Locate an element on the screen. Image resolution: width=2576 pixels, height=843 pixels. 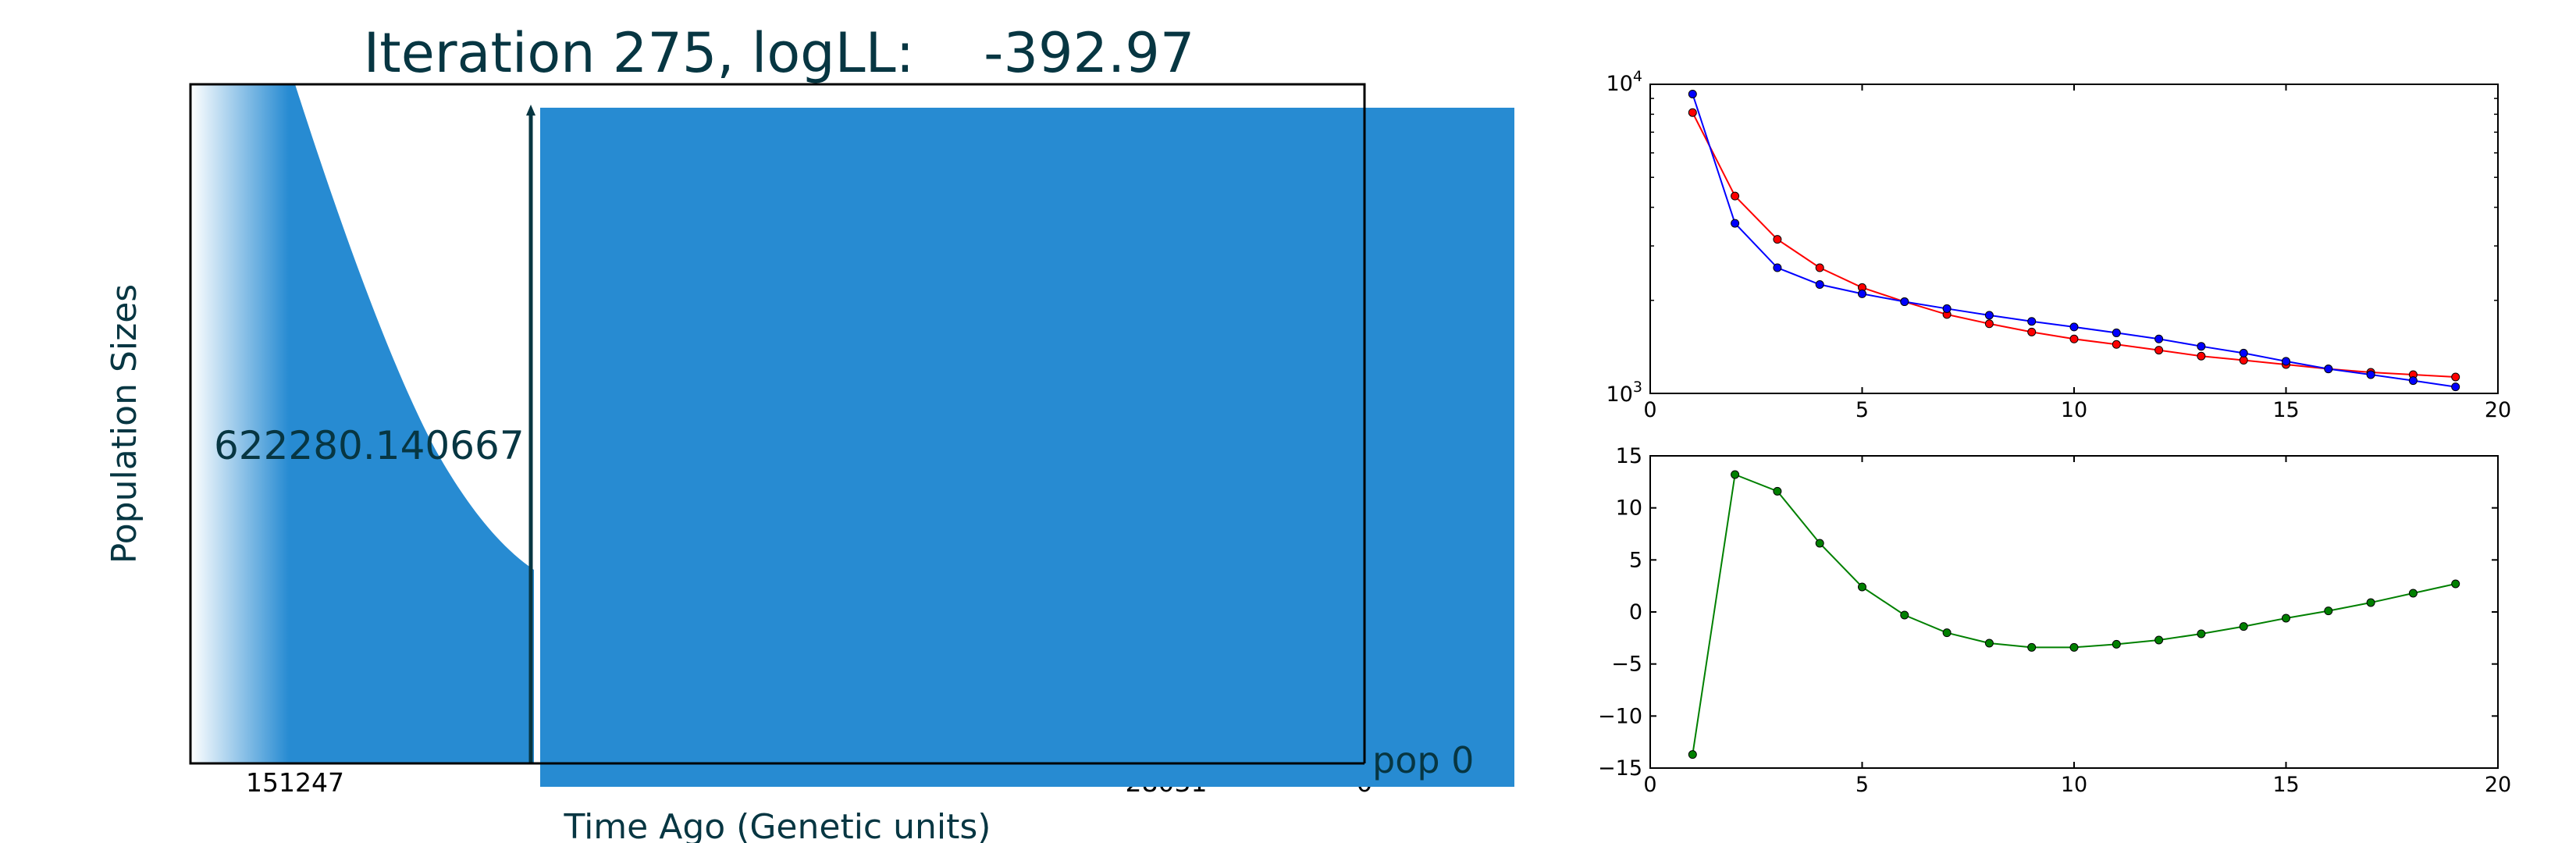
y-tick-label: 5 is located at coordinates (1636, 560).